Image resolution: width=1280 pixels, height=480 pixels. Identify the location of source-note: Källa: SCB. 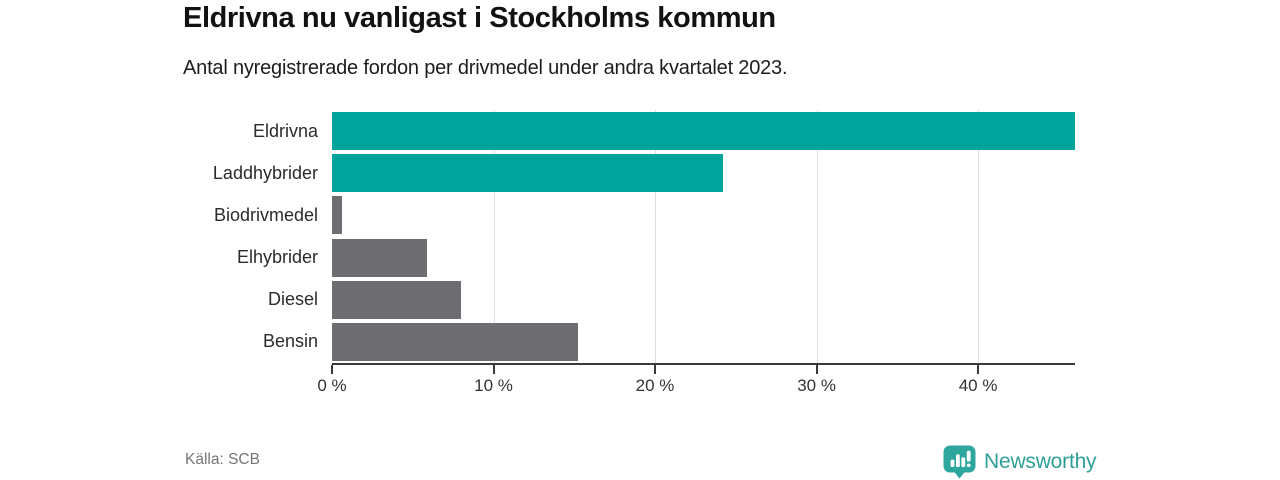
(222, 459).